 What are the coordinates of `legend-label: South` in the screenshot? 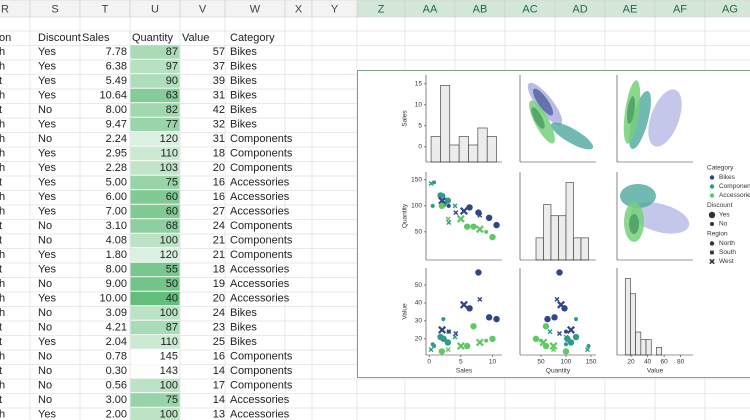 It's located at (727, 252).